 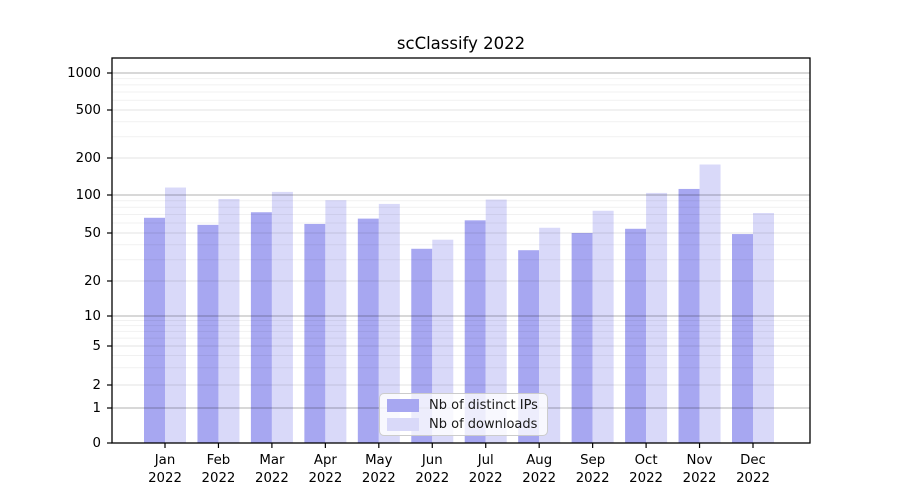 I want to click on legend: Nb of distinct IPs Nb of downloads, so click(x=463, y=414).